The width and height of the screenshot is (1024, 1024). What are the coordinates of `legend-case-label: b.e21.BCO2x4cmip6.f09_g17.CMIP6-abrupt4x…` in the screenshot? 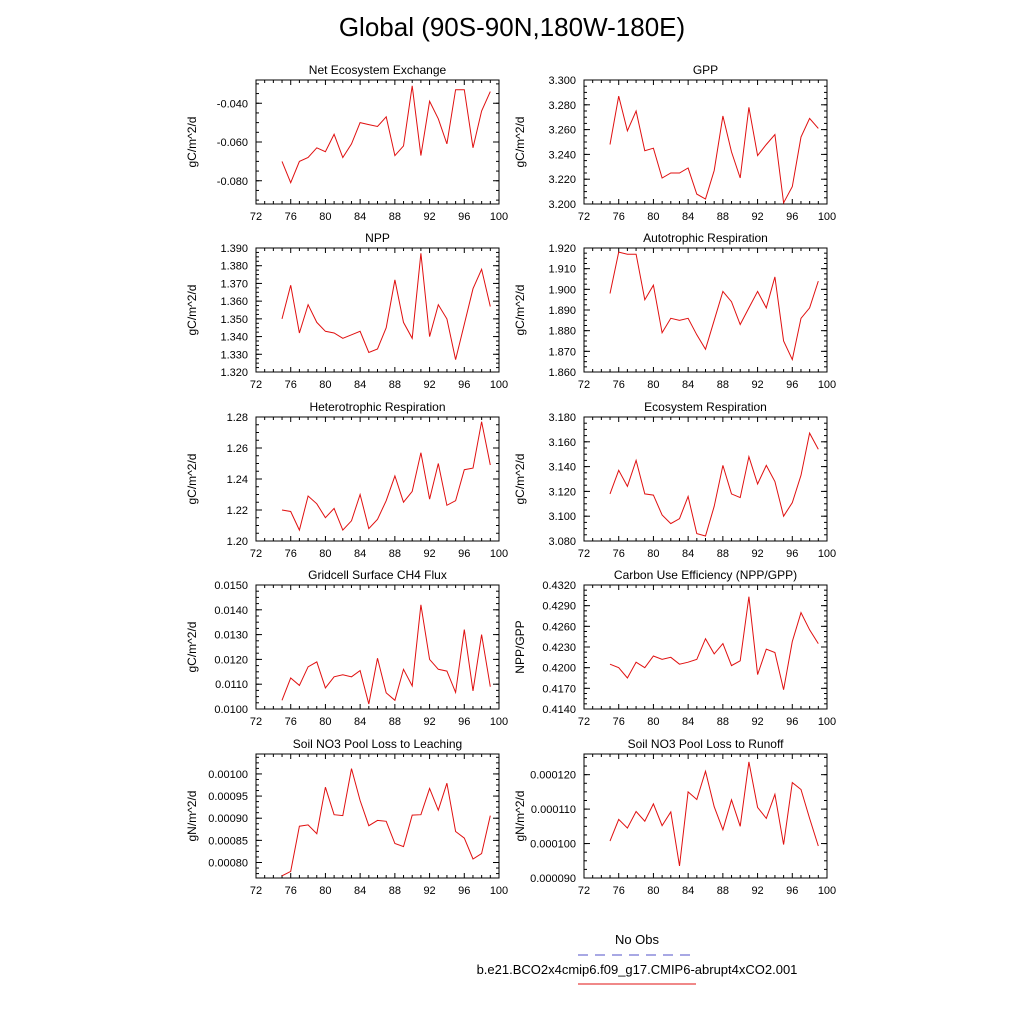 It's located at (637, 969).